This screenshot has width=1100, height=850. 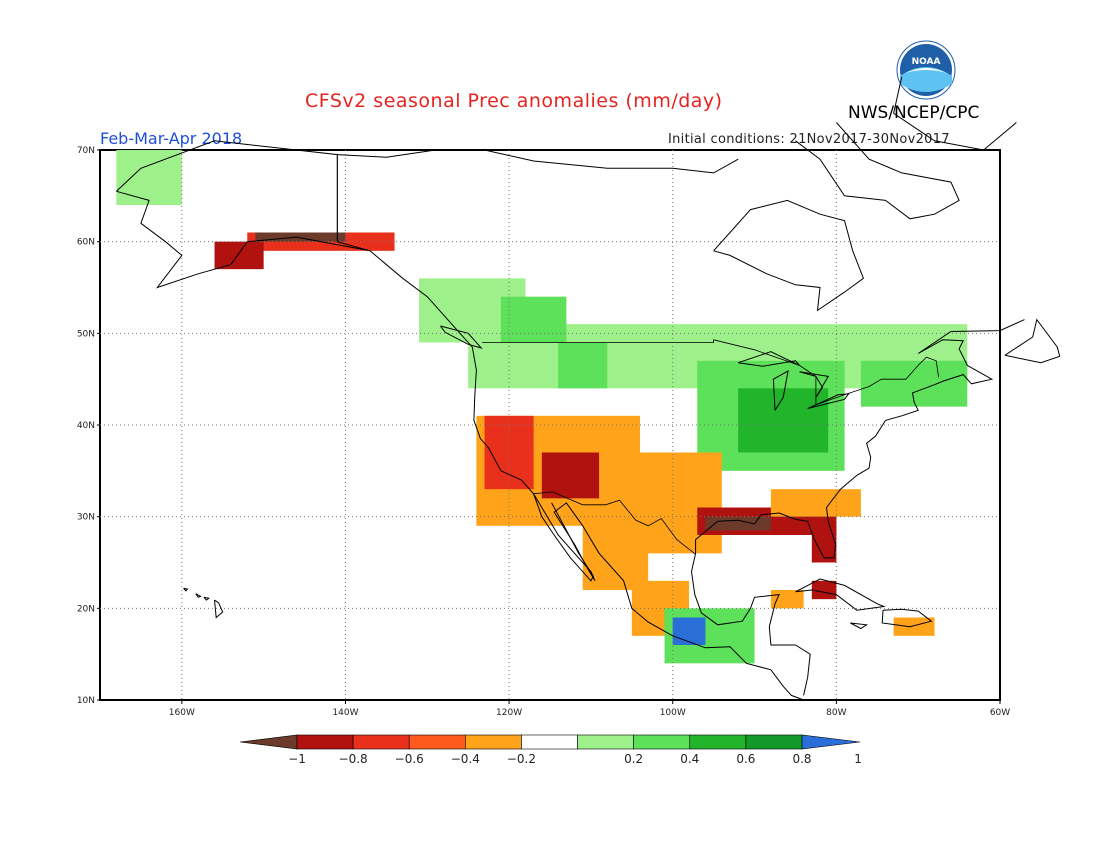 I want to click on colorbar-label: −0.4, so click(x=465, y=759).